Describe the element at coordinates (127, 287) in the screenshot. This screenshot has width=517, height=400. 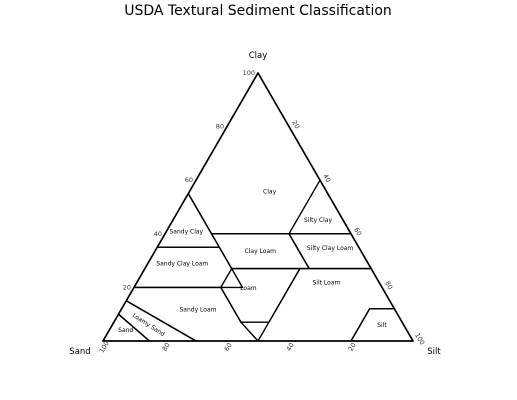
I see `clay-tick-label: 20` at that location.